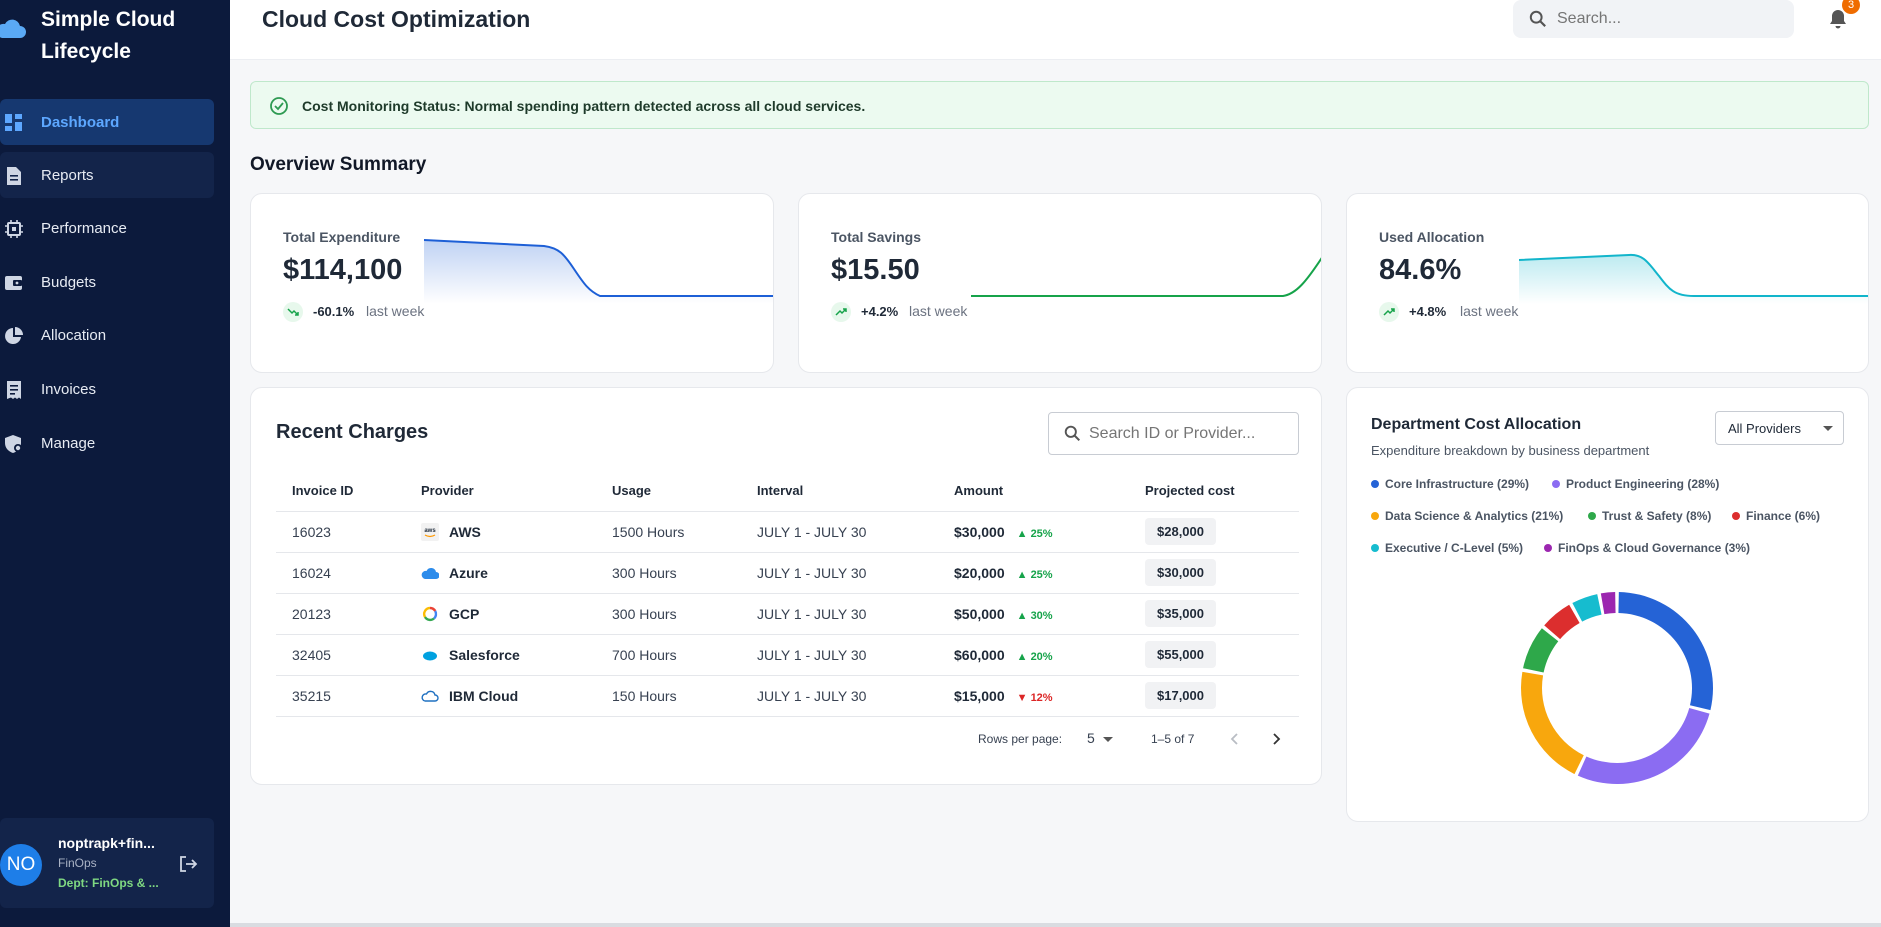 This screenshot has width=1881, height=927. What do you see at coordinates (1783, 516) in the screenshot?
I see `legend-label: Finance (6%)` at bounding box center [1783, 516].